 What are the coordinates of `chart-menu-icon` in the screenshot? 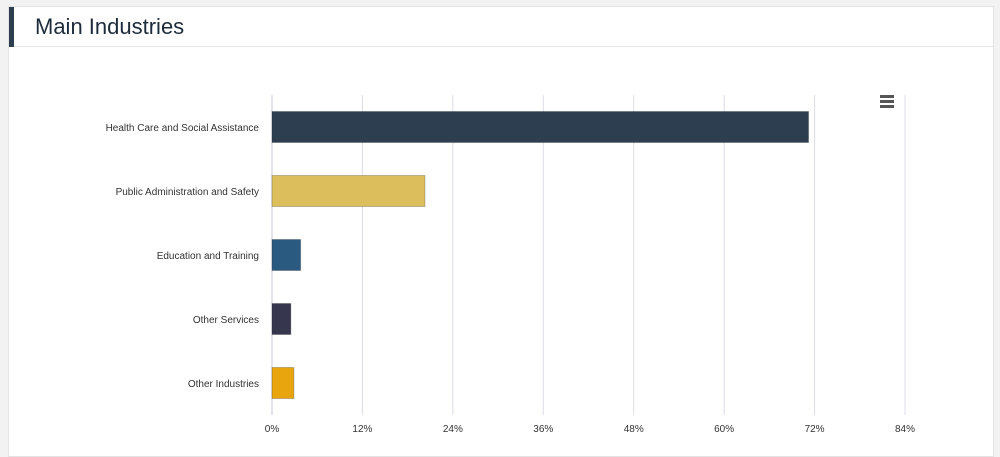 It's located at (887, 101).